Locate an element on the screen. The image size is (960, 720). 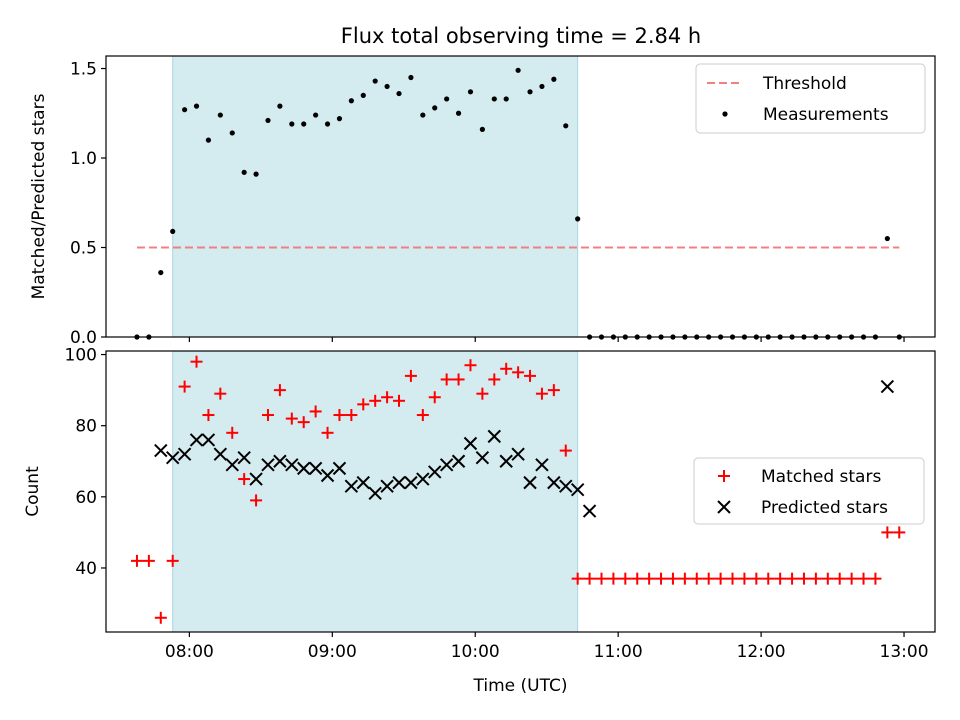
bottom-legend: Matched stars Predicted stars is located at coordinates (809, 491).